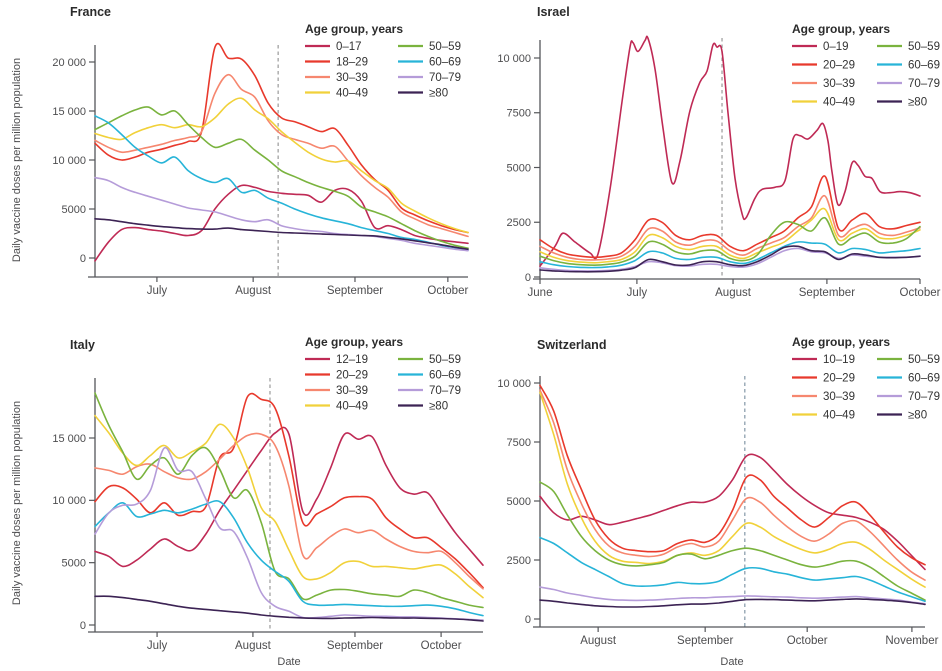  What do you see at coordinates (836, 47) in the screenshot?
I see `legend-label: 0–19` at bounding box center [836, 47].